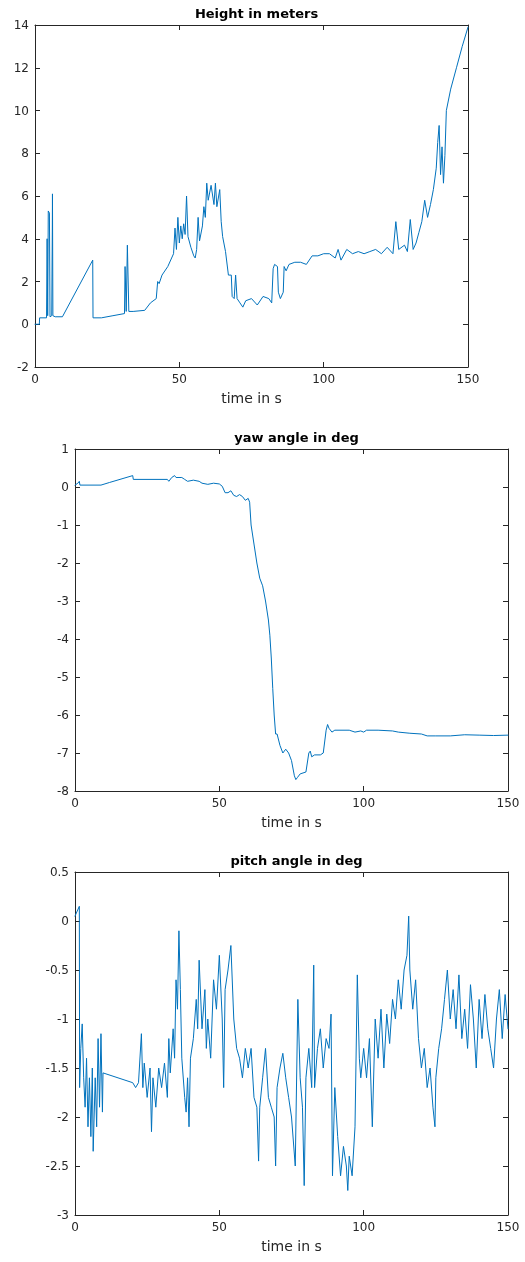 This screenshot has height=1262, width=525. I want to click on y-tick-label: 1, so click(65, 449).